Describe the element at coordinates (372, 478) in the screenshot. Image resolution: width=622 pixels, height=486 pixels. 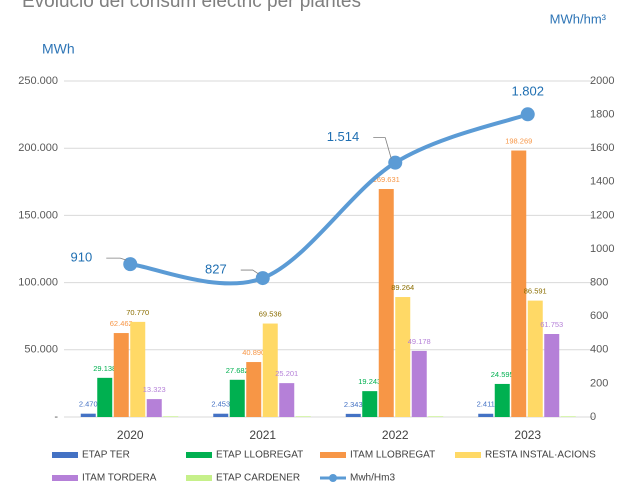
I see `legend-label: Mwh/Hm3` at that location.